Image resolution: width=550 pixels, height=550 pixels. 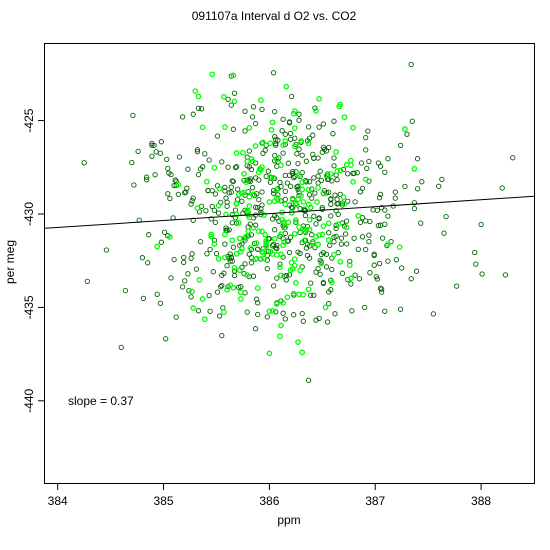 What do you see at coordinates (101, 401) in the screenshot?
I see `slope-annotation: slope = 0.37` at bounding box center [101, 401].